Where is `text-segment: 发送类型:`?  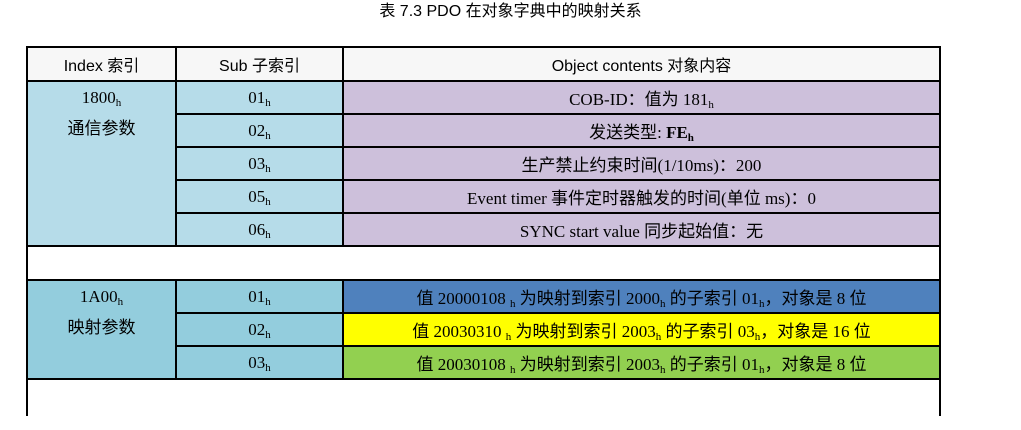
text-segment: 发送类型: is located at coordinates (628, 132).